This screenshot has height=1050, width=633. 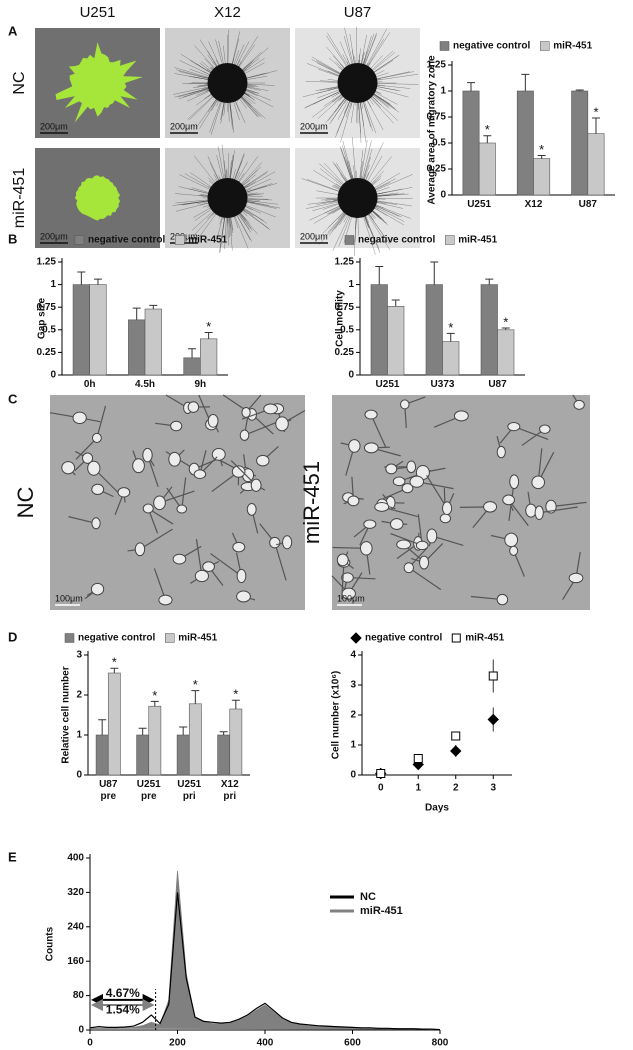 I want to click on marker, so click(x=493, y=676).